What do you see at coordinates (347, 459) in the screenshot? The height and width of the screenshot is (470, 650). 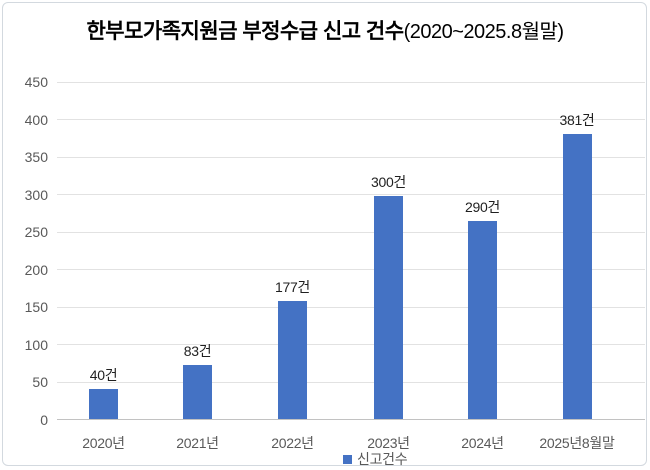 I see `legend-marker-icon` at bounding box center [347, 459].